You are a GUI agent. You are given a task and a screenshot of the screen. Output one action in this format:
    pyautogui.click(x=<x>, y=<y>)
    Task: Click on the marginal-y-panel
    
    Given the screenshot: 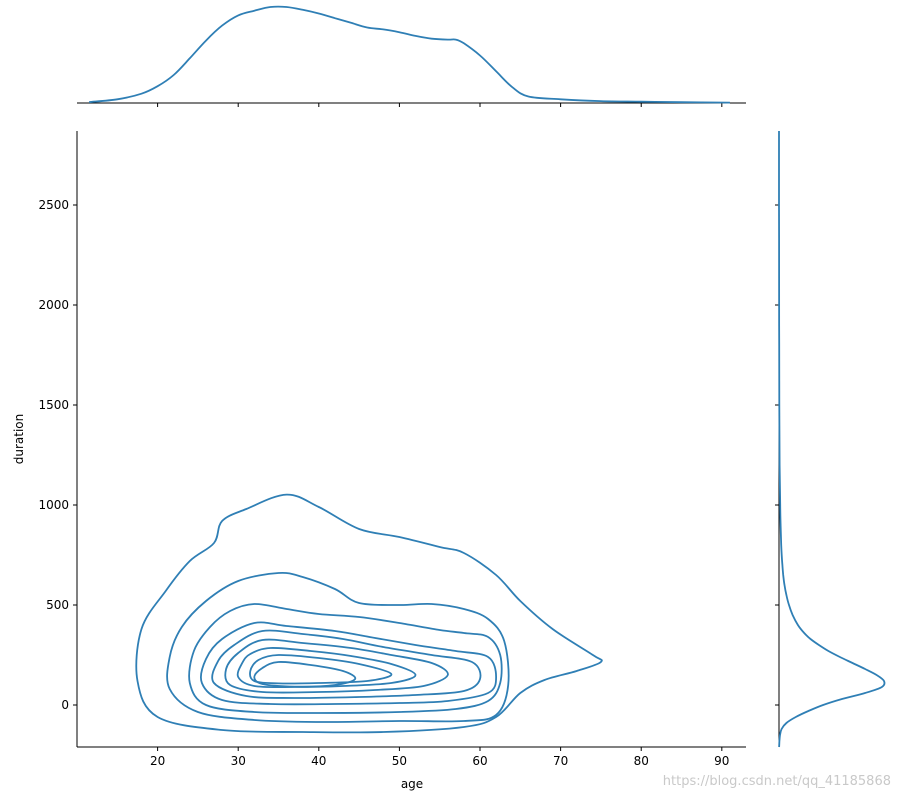 What is the action you would take?
    pyautogui.click(x=830, y=439)
    